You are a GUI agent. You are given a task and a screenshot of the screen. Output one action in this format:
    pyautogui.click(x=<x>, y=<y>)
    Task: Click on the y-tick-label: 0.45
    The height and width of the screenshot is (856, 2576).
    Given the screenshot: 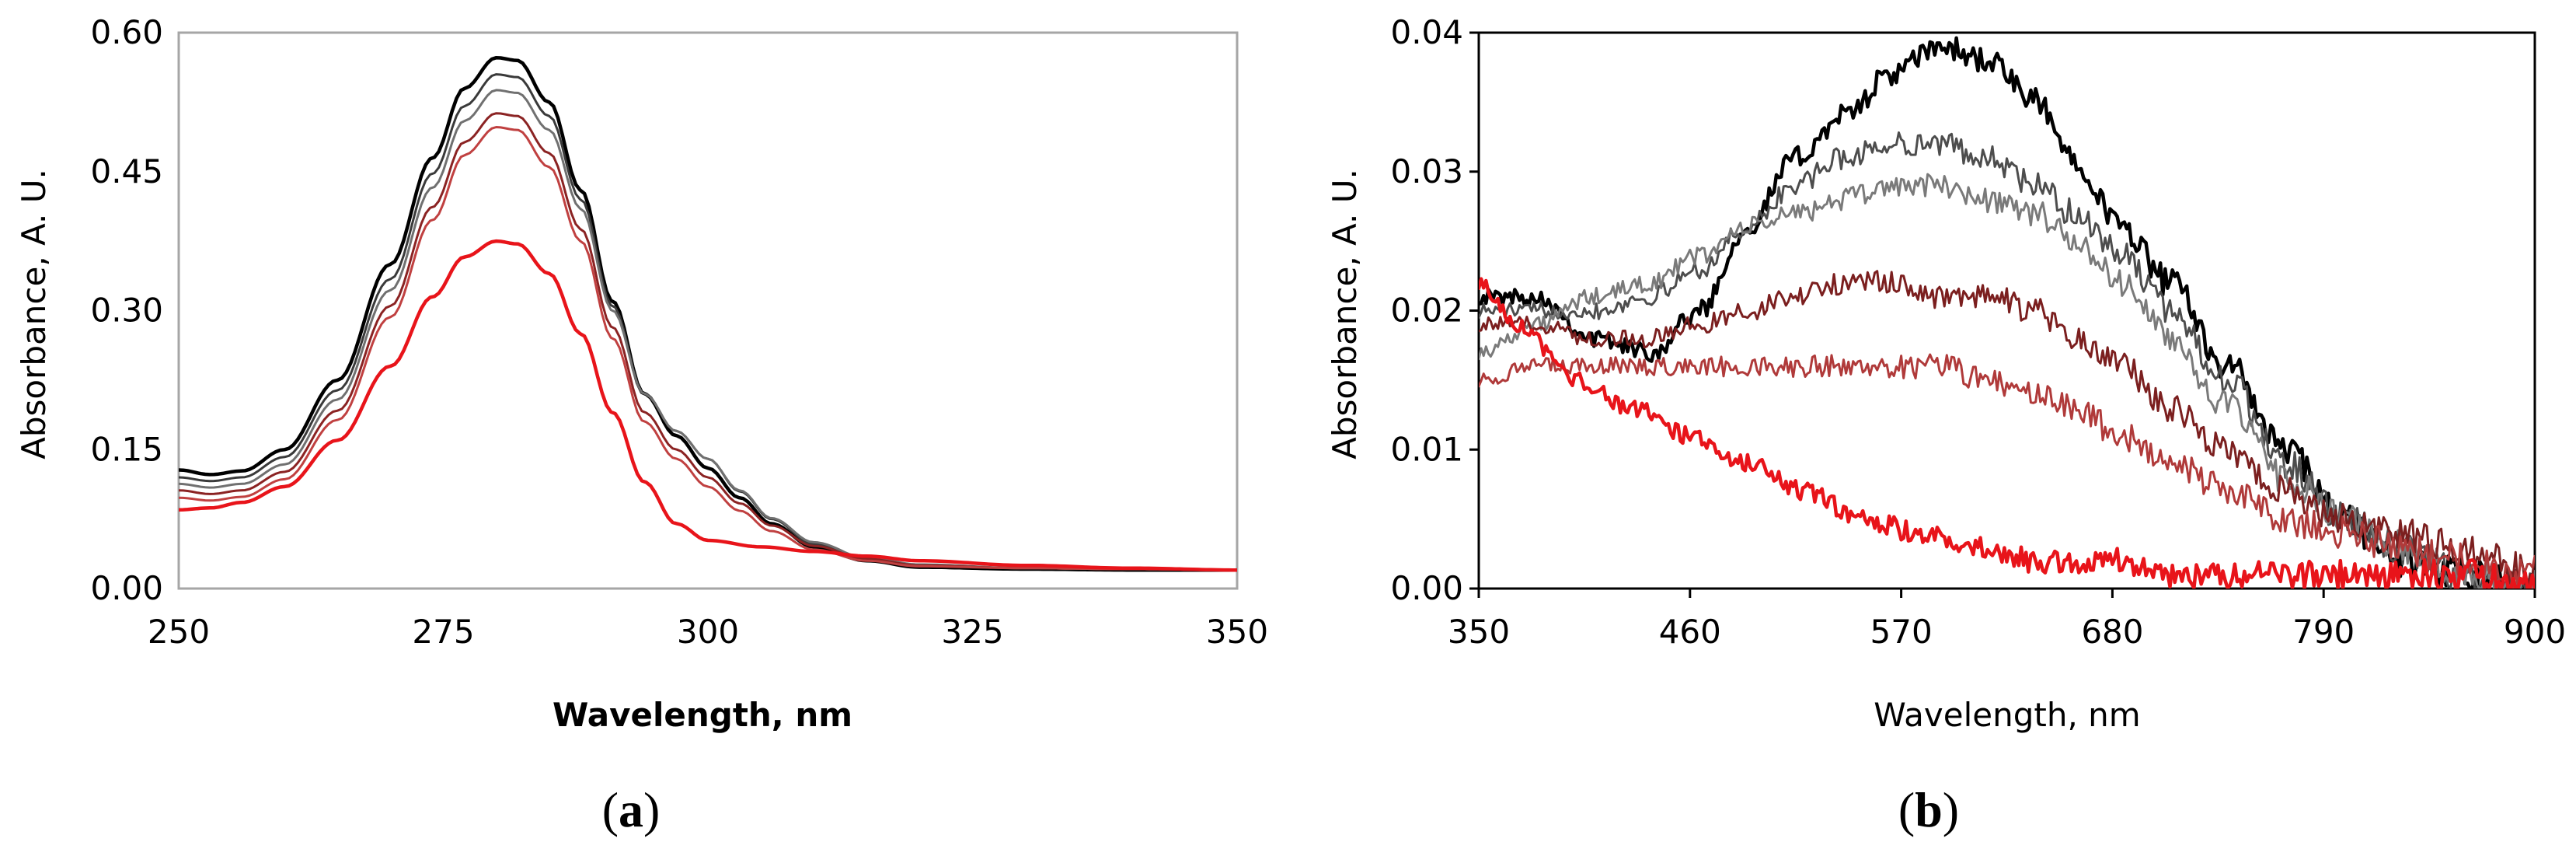 What is the action you would take?
    pyautogui.click(x=126, y=171)
    